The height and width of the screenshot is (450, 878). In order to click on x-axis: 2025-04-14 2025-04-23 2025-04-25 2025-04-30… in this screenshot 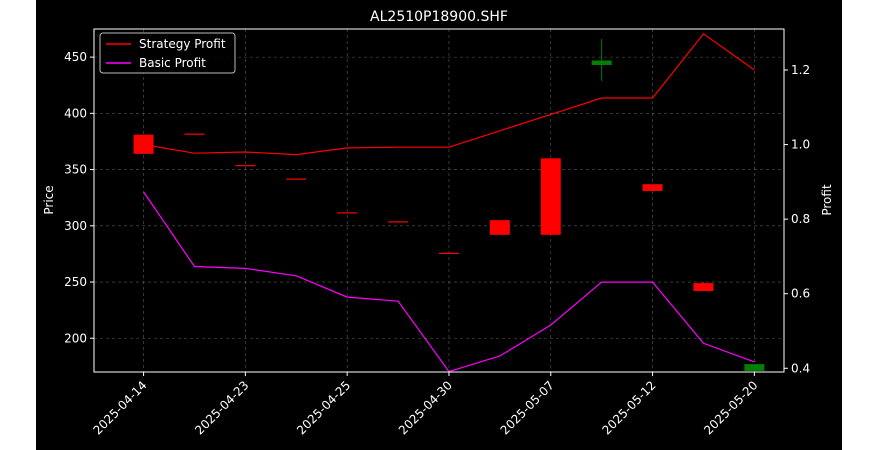, I will do `click(425, 404)`.